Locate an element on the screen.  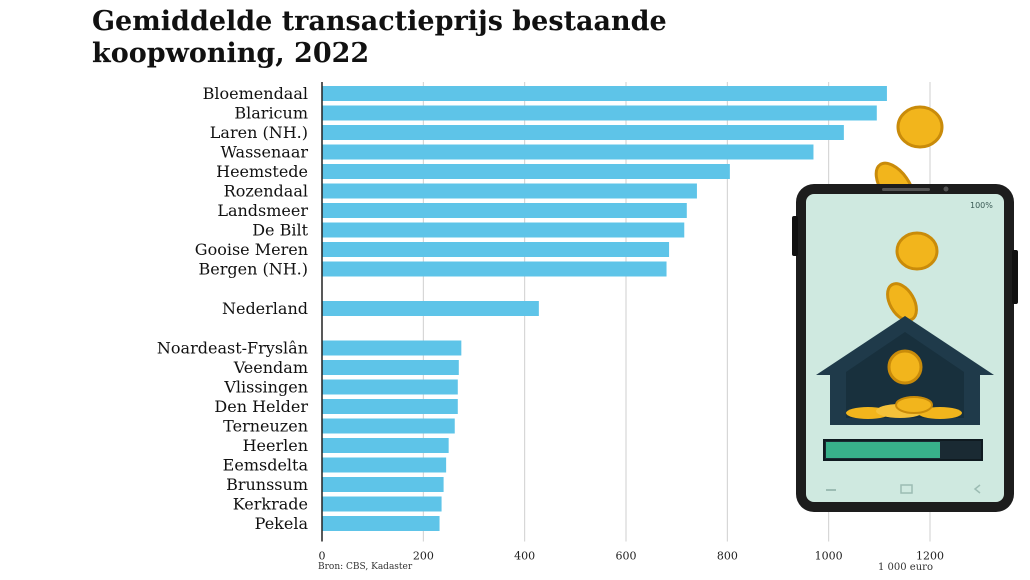
category-label: Bergen (NH.) is located at coordinates (254, 269).